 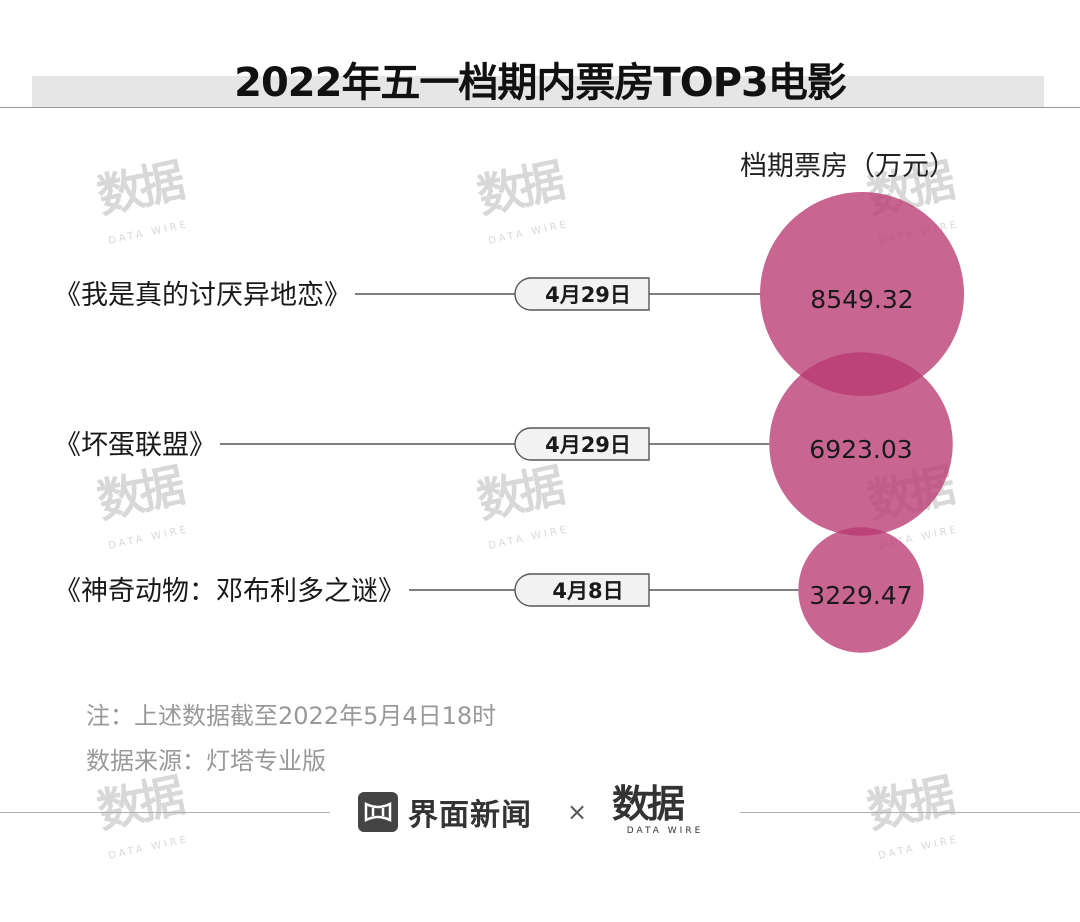 What do you see at coordinates (577, 812) in the screenshot?
I see `collab-times-sign: ×` at bounding box center [577, 812].